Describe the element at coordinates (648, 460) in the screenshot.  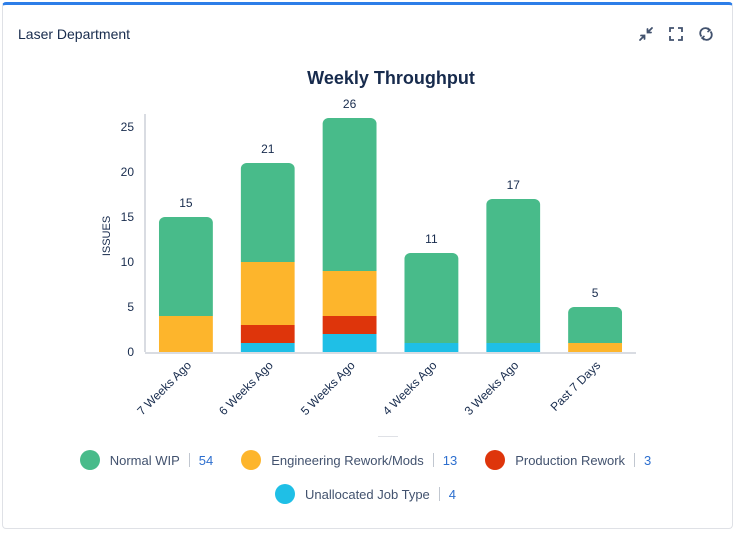
I see `legend-count: 3` at that location.